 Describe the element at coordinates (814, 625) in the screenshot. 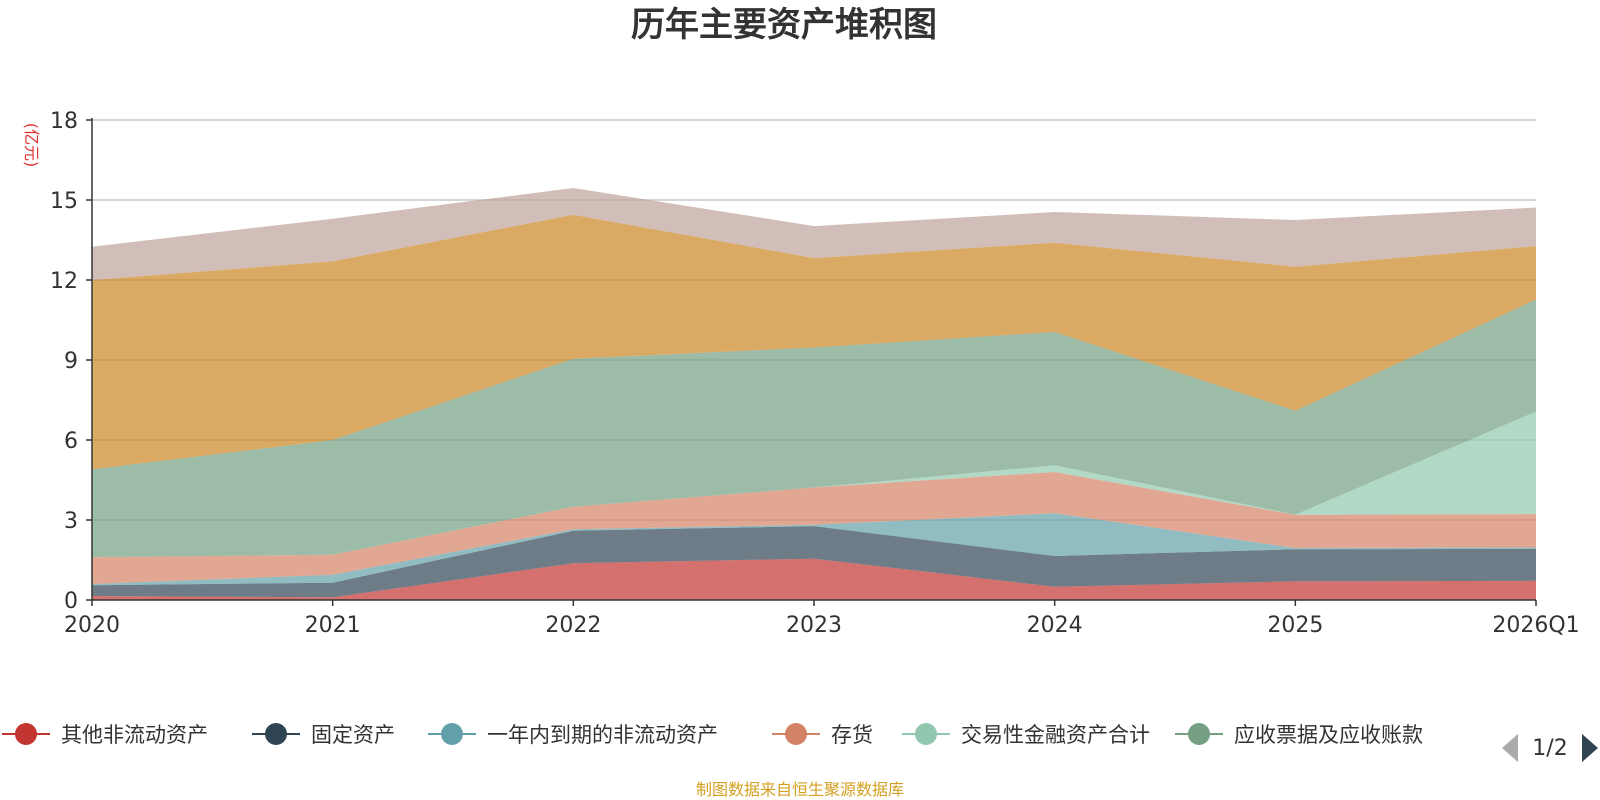

I see `x-tick-label: 2023` at that location.